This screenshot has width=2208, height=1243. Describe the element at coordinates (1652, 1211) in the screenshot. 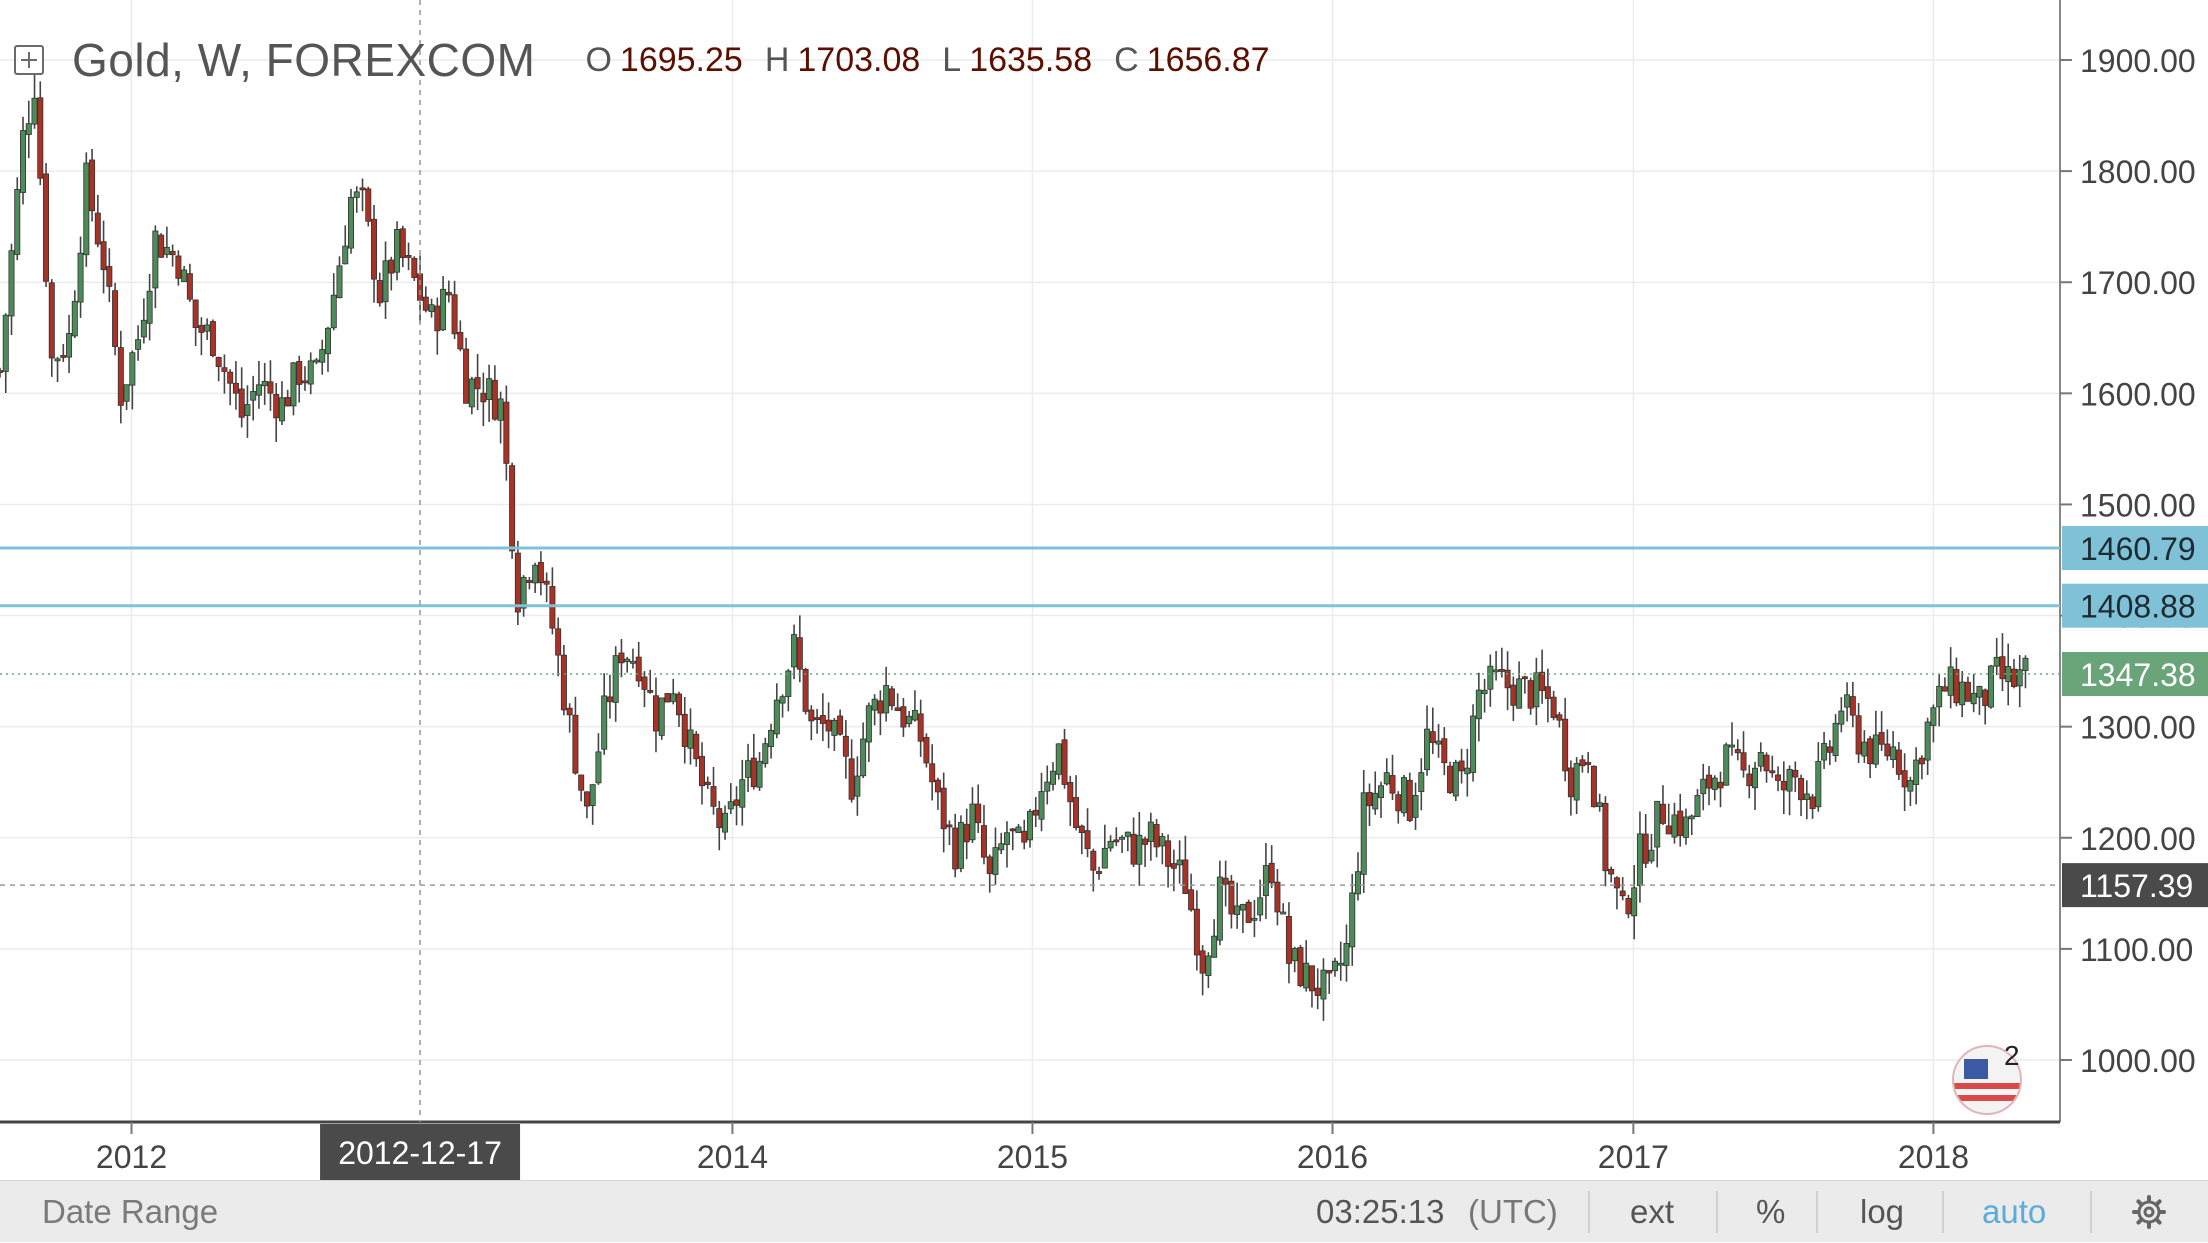

I see `ext-hours-toggle: ext` at that location.